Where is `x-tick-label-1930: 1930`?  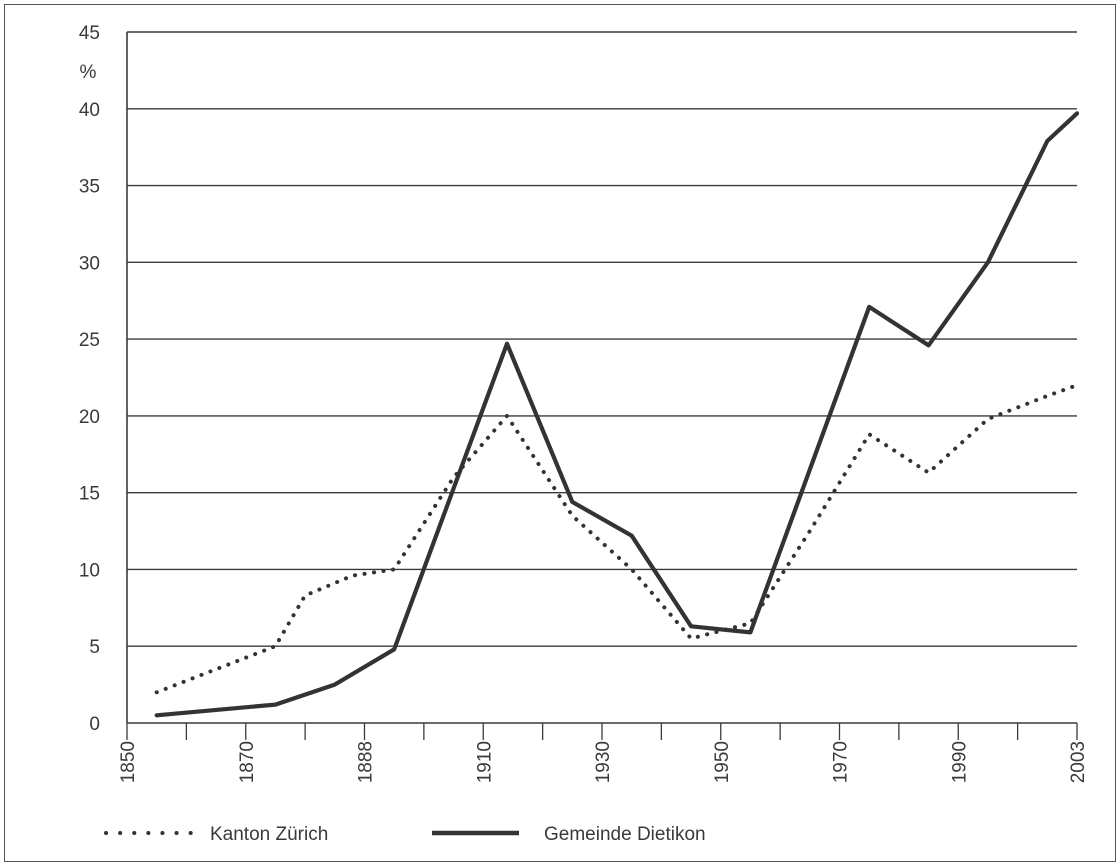 x-tick-label-1930: 1930 is located at coordinates (603, 762).